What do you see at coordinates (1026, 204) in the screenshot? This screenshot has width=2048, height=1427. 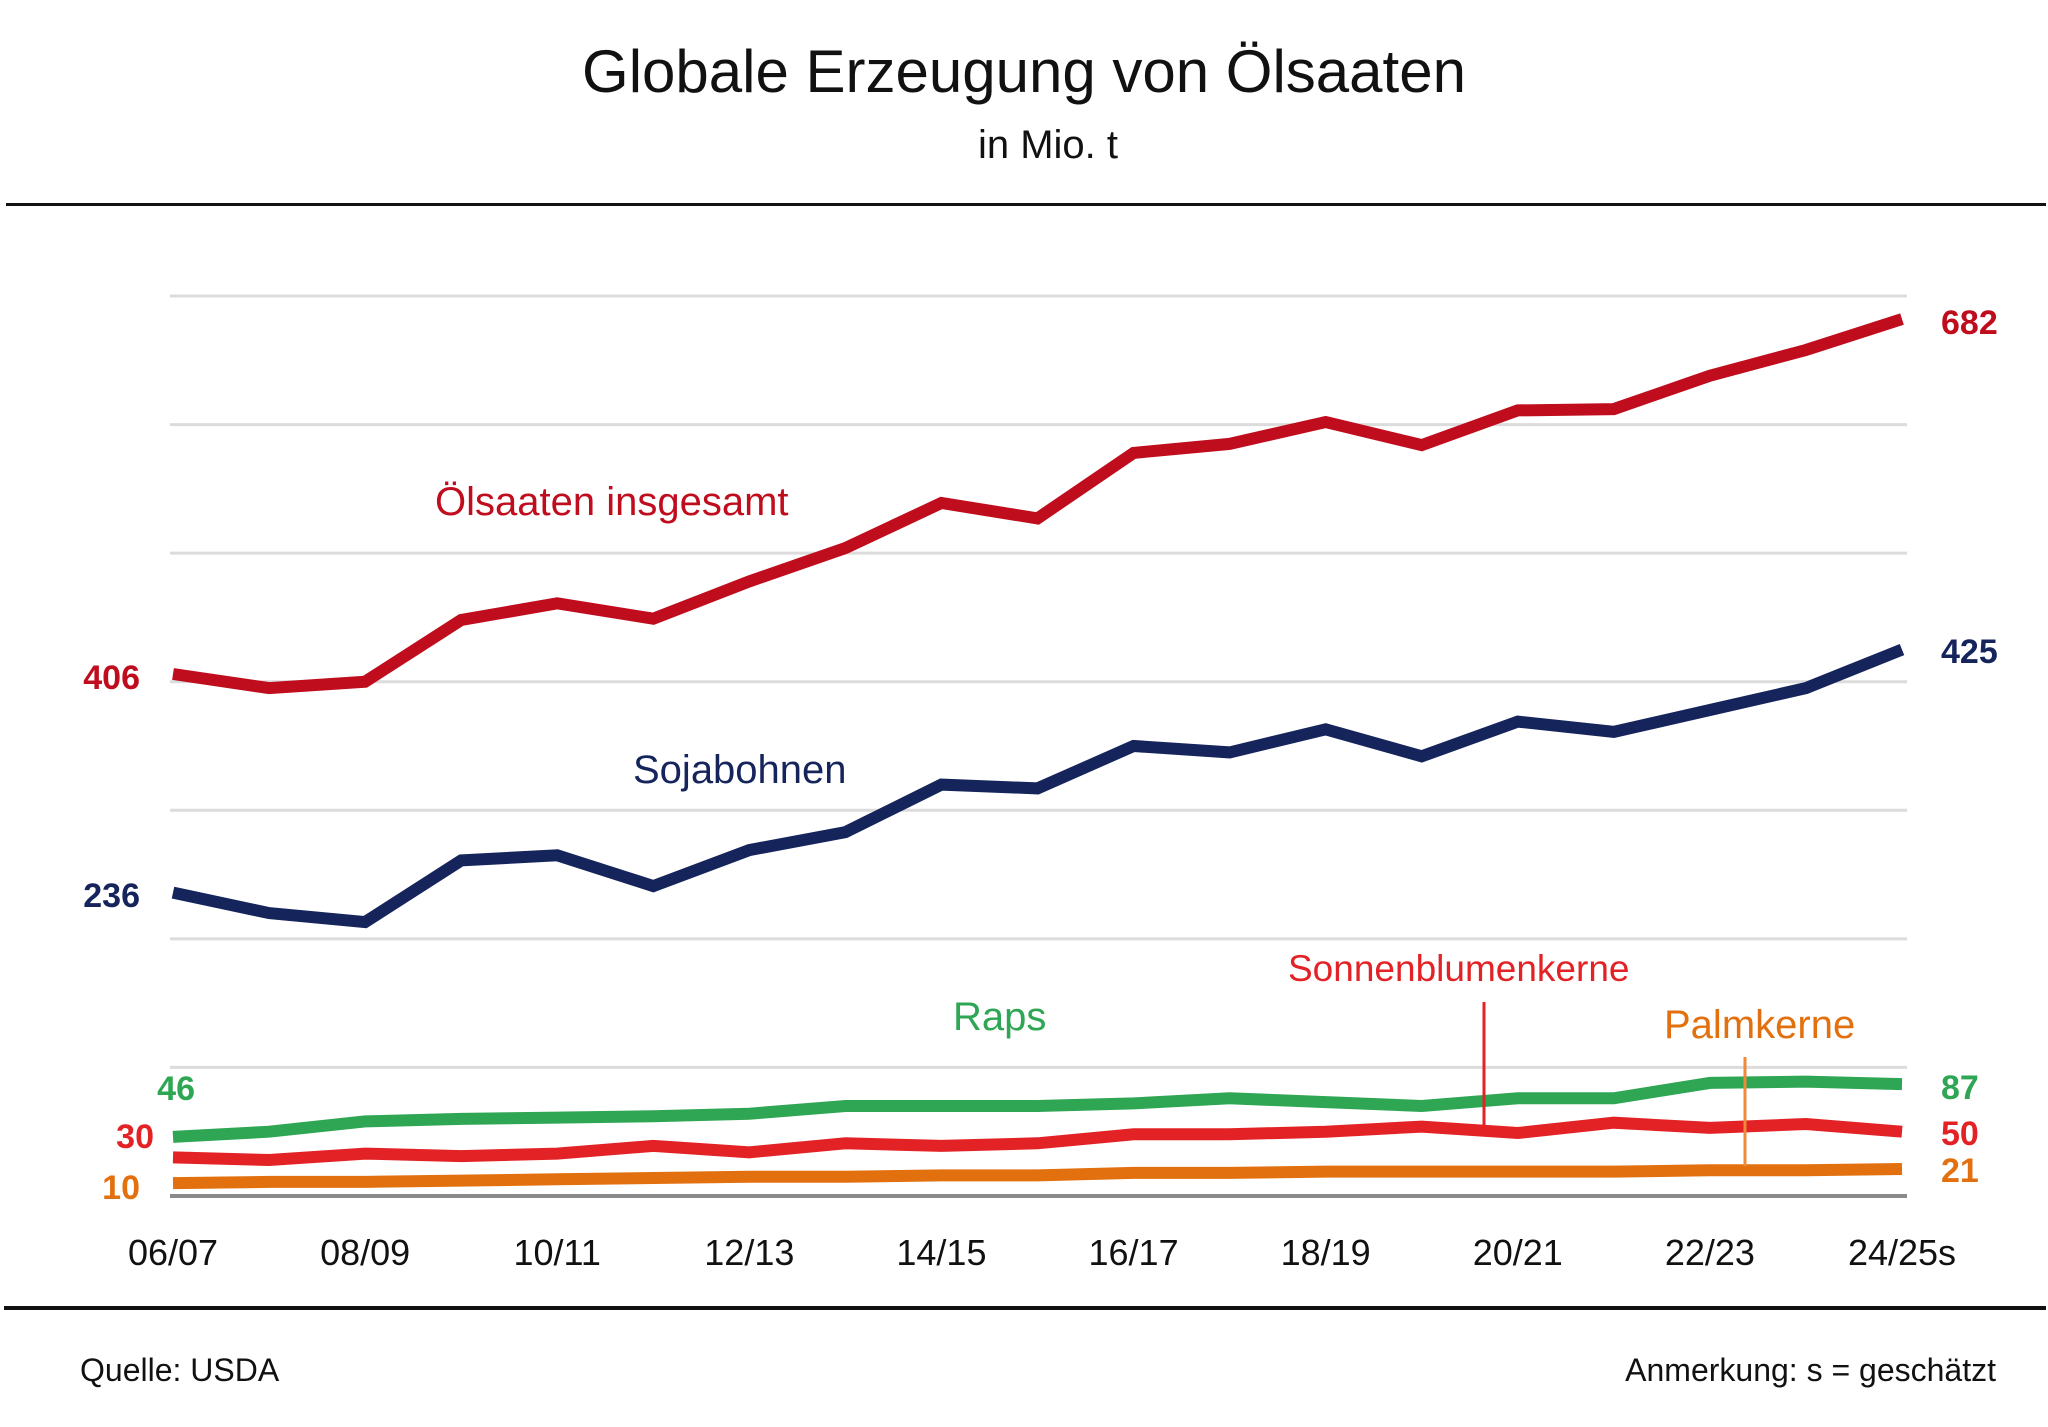 I see `header-divider` at bounding box center [1026, 204].